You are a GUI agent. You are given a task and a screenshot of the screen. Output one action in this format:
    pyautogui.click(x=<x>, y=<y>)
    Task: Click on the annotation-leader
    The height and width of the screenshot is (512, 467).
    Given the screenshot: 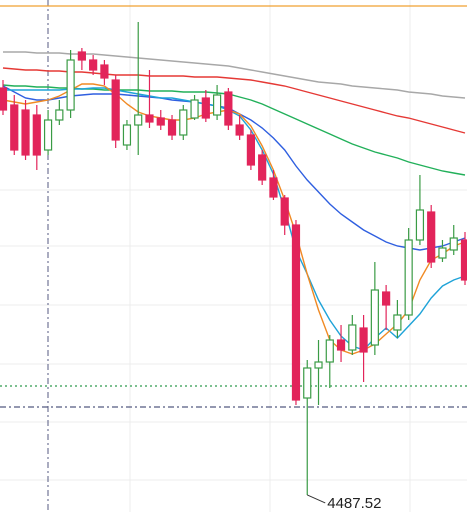 What is the action you would take?
    pyautogui.click(x=316, y=499)
    